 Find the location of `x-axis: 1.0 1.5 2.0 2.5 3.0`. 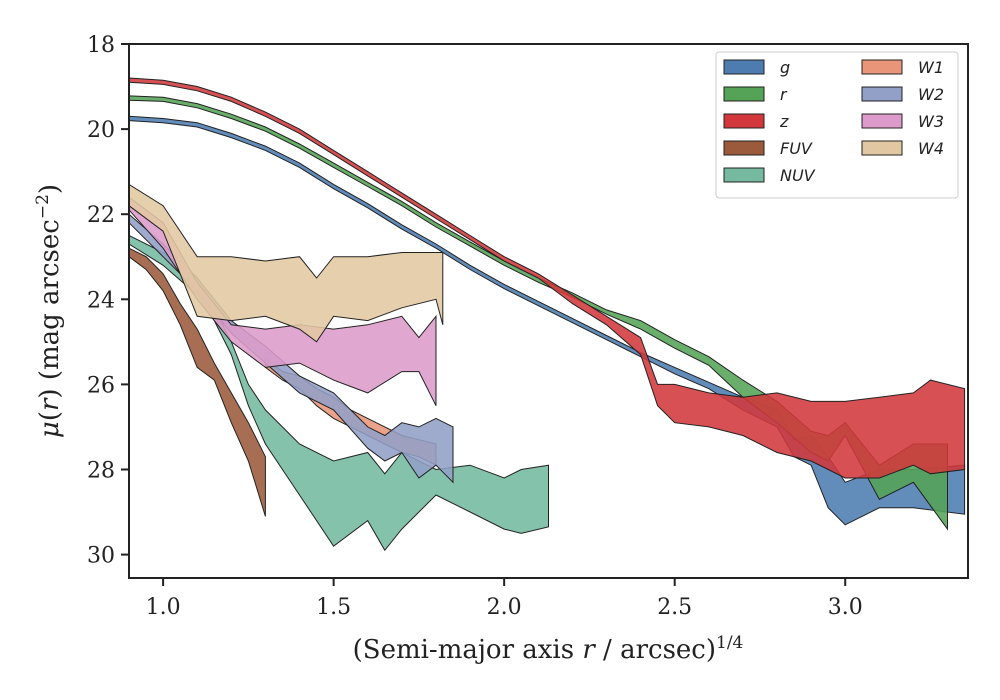

x-axis: 1.0 1.5 2.0 2.5 3.0 is located at coordinates (504, 599).